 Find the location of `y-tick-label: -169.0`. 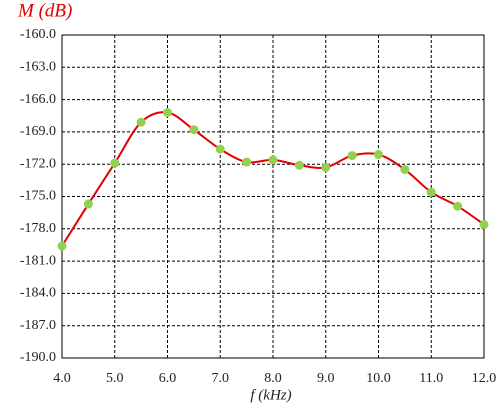

y-tick-label: -169.0 is located at coordinates (38, 131).